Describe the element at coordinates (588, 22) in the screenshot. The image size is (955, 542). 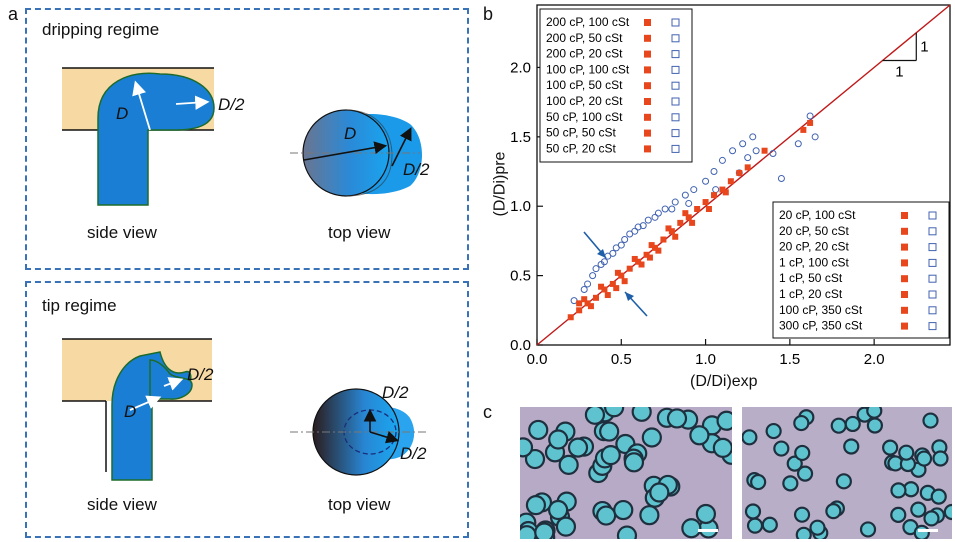
I see `legend-top-entry: 200 cP, 100 cSt` at that location.